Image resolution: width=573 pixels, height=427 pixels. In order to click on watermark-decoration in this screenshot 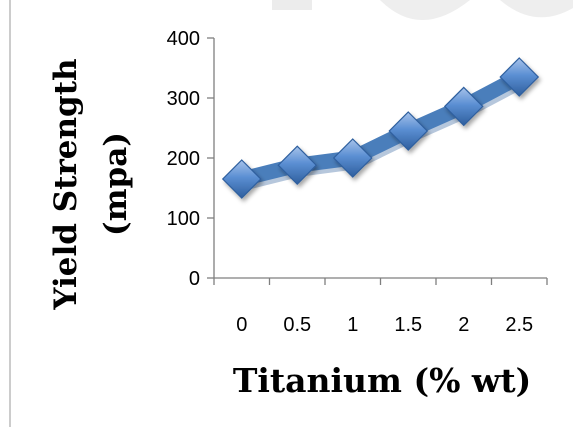, I will do `click(422, 10)`.